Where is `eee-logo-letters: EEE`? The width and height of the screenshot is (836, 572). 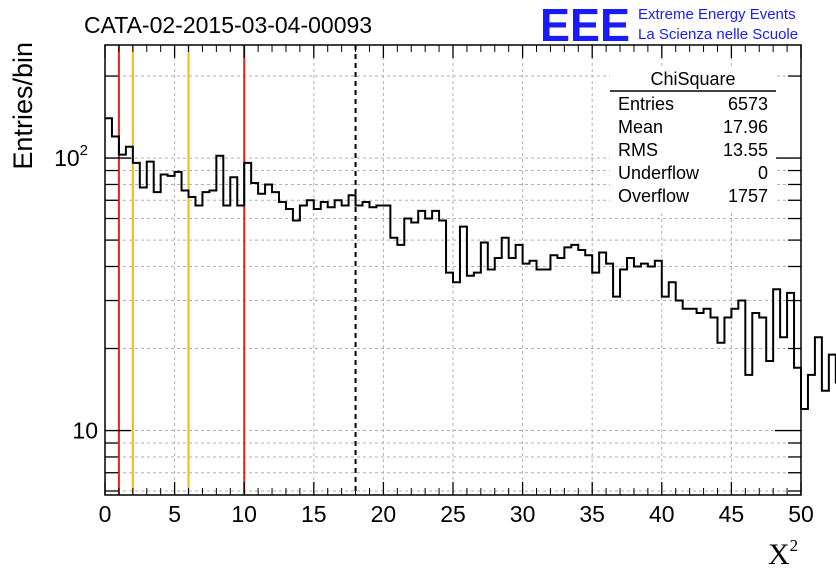
eee-logo-letters: EEE is located at coordinates (585, 25).